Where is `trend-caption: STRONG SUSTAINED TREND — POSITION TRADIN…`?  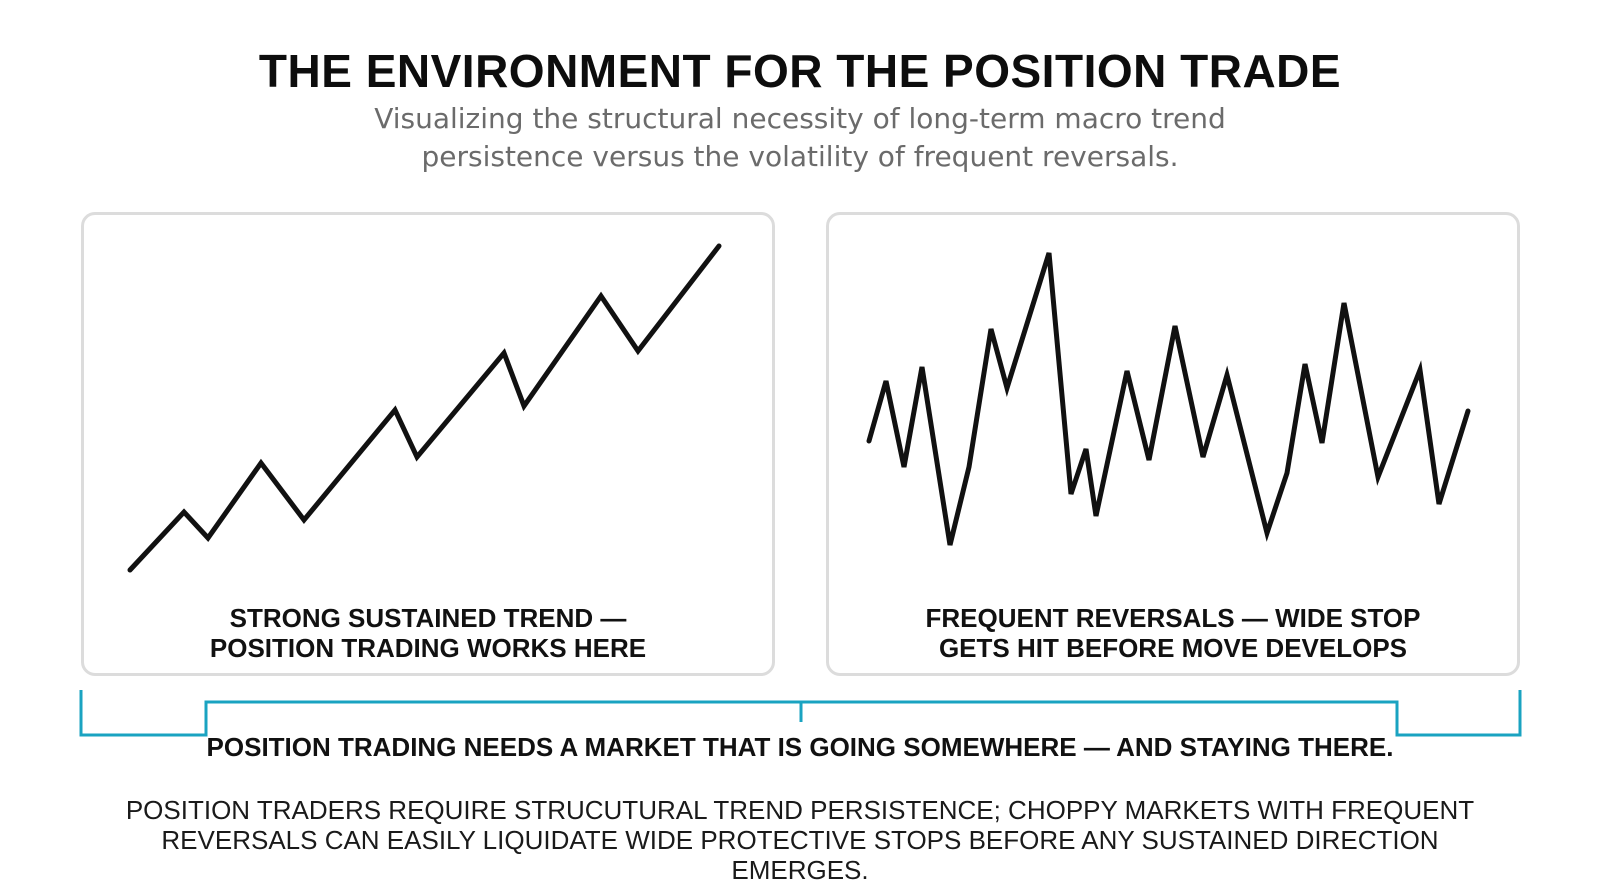 trend-caption: STRONG SUSTAINED TREND — POSITION TRADIN… is located at coordinates (428, 633).